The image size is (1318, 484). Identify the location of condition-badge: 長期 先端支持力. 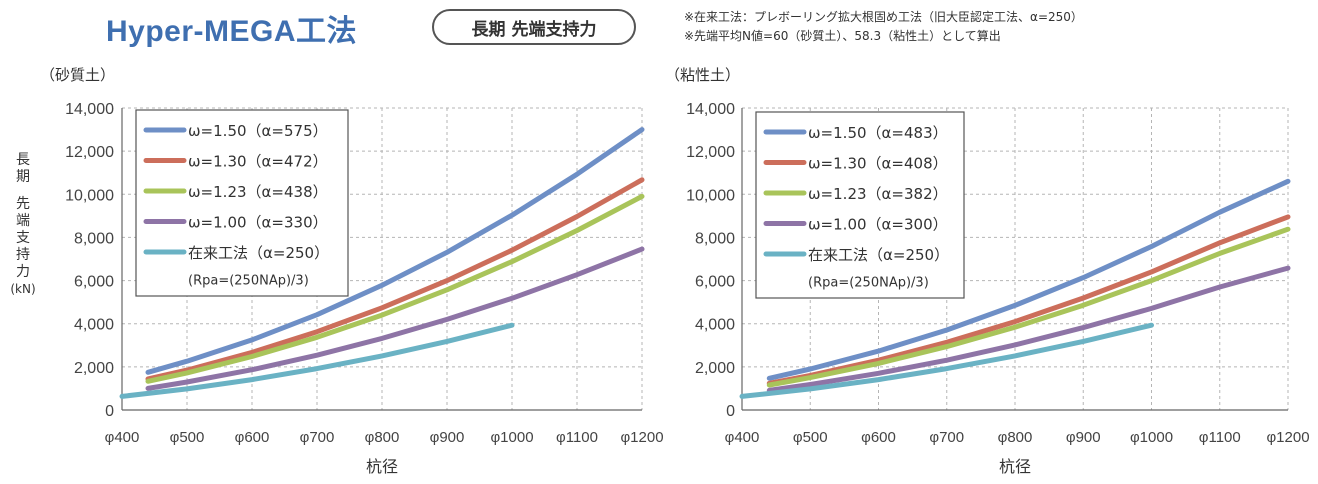
(534, 27).